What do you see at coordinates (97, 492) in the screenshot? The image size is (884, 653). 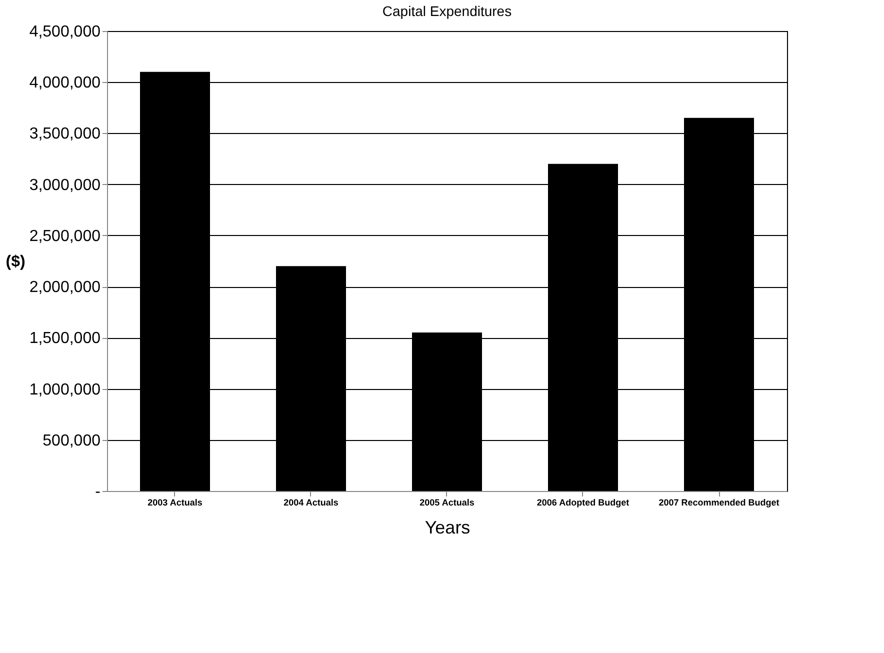 I see `y-tick-label: -` at bounding box center [97, 492].